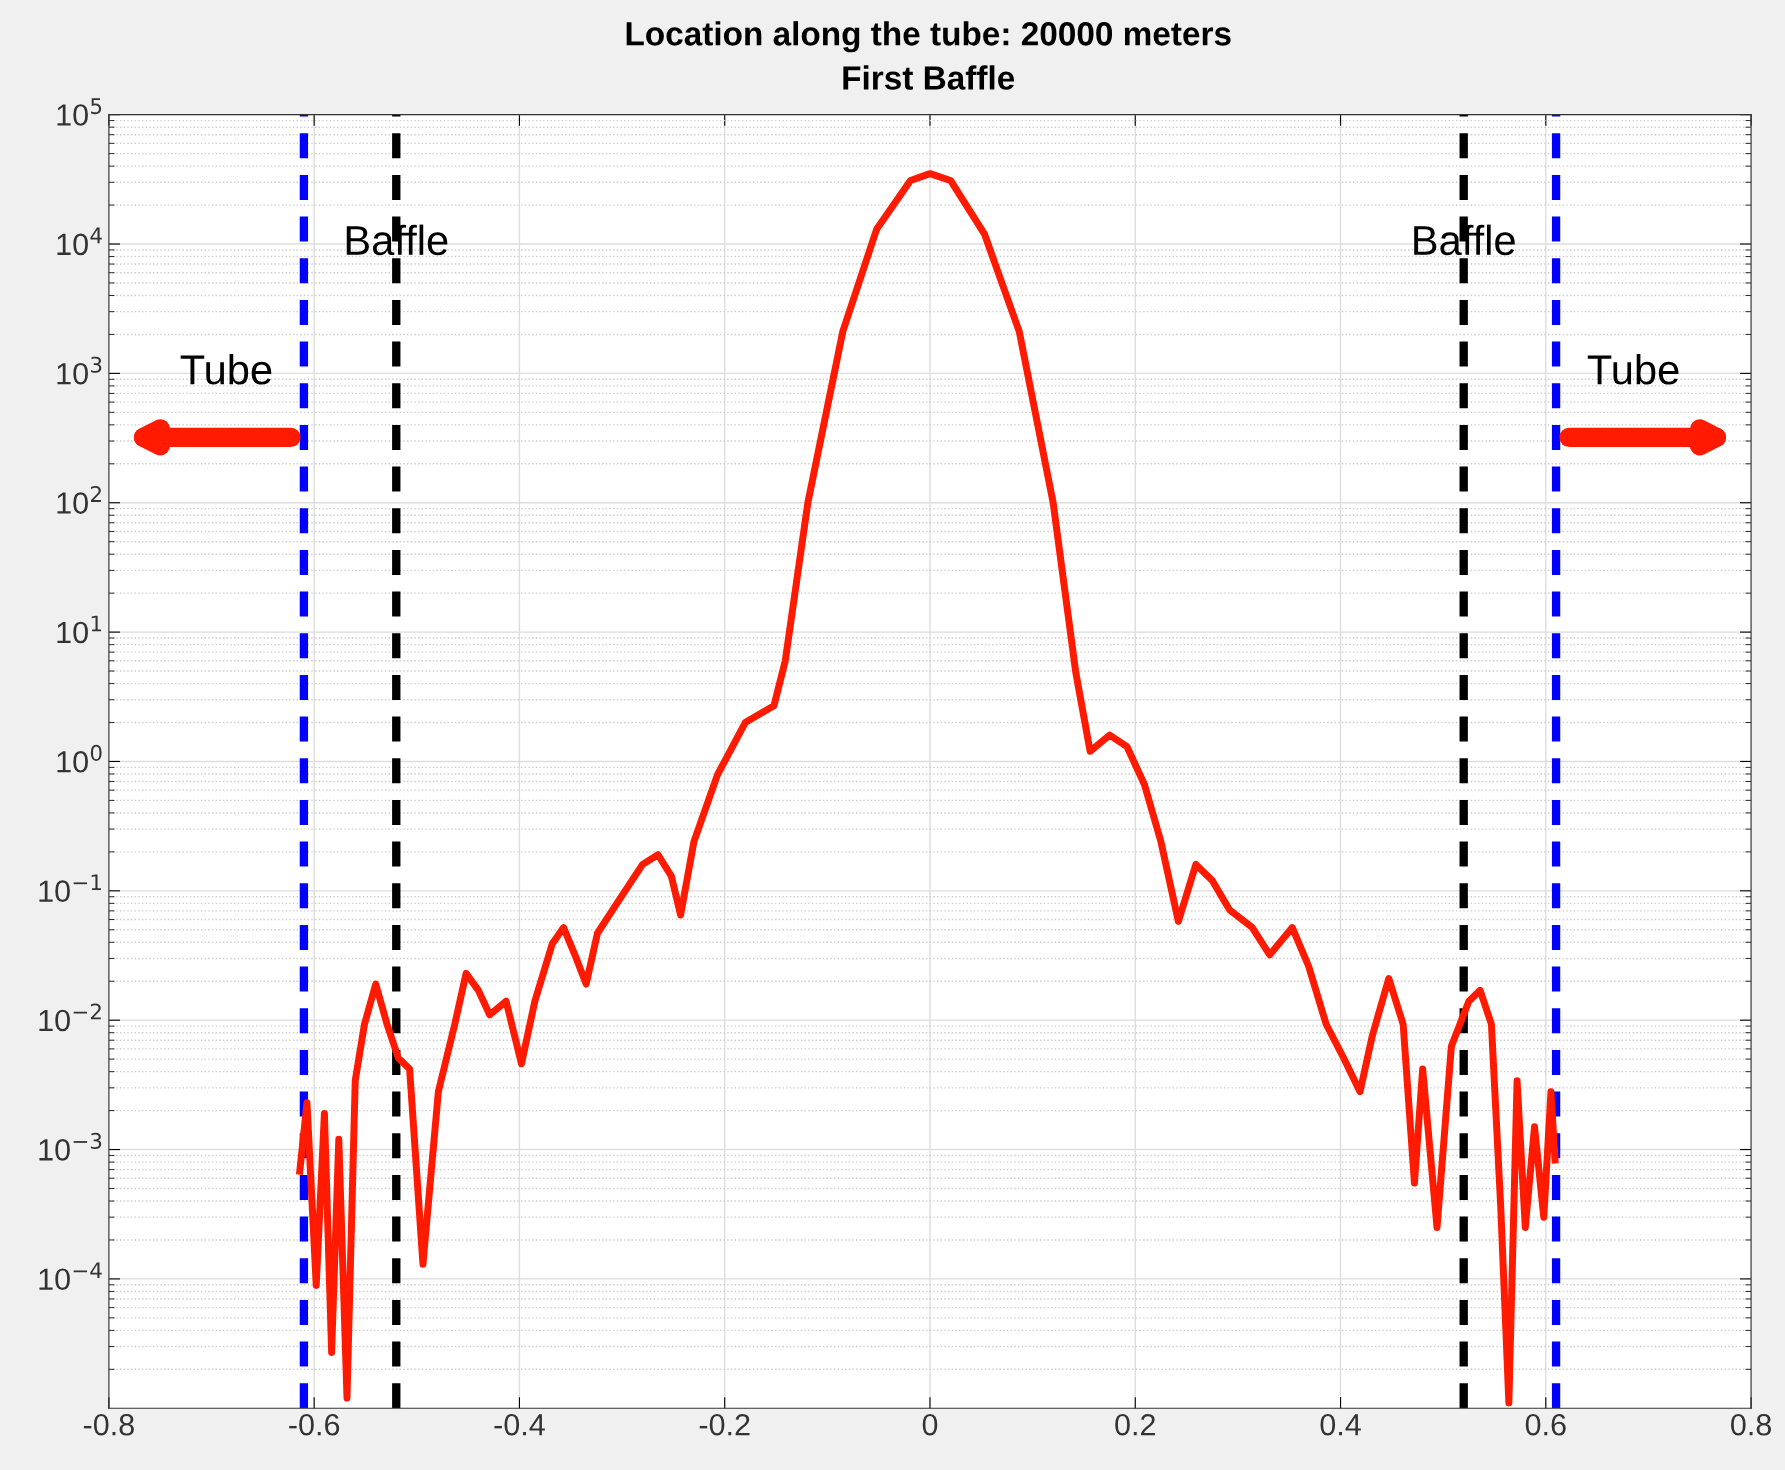  What do you see at coordinates (519, 1424) in the screenshot?
I see `x-tick-label: -0.4` at bounding box center [519, 1424].